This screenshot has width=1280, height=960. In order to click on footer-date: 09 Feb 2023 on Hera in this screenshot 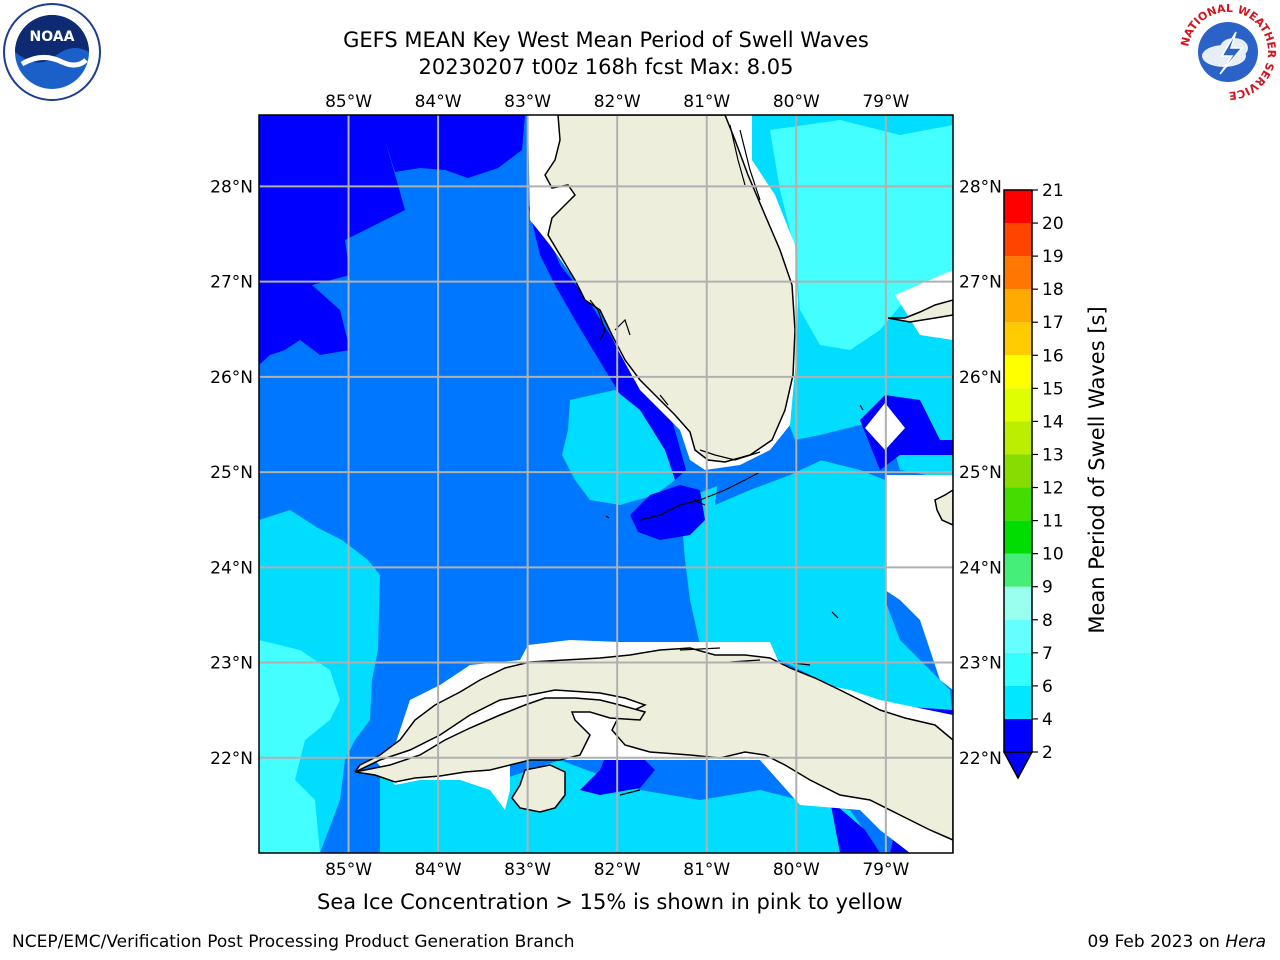, I will do `click(1177, 942)`.